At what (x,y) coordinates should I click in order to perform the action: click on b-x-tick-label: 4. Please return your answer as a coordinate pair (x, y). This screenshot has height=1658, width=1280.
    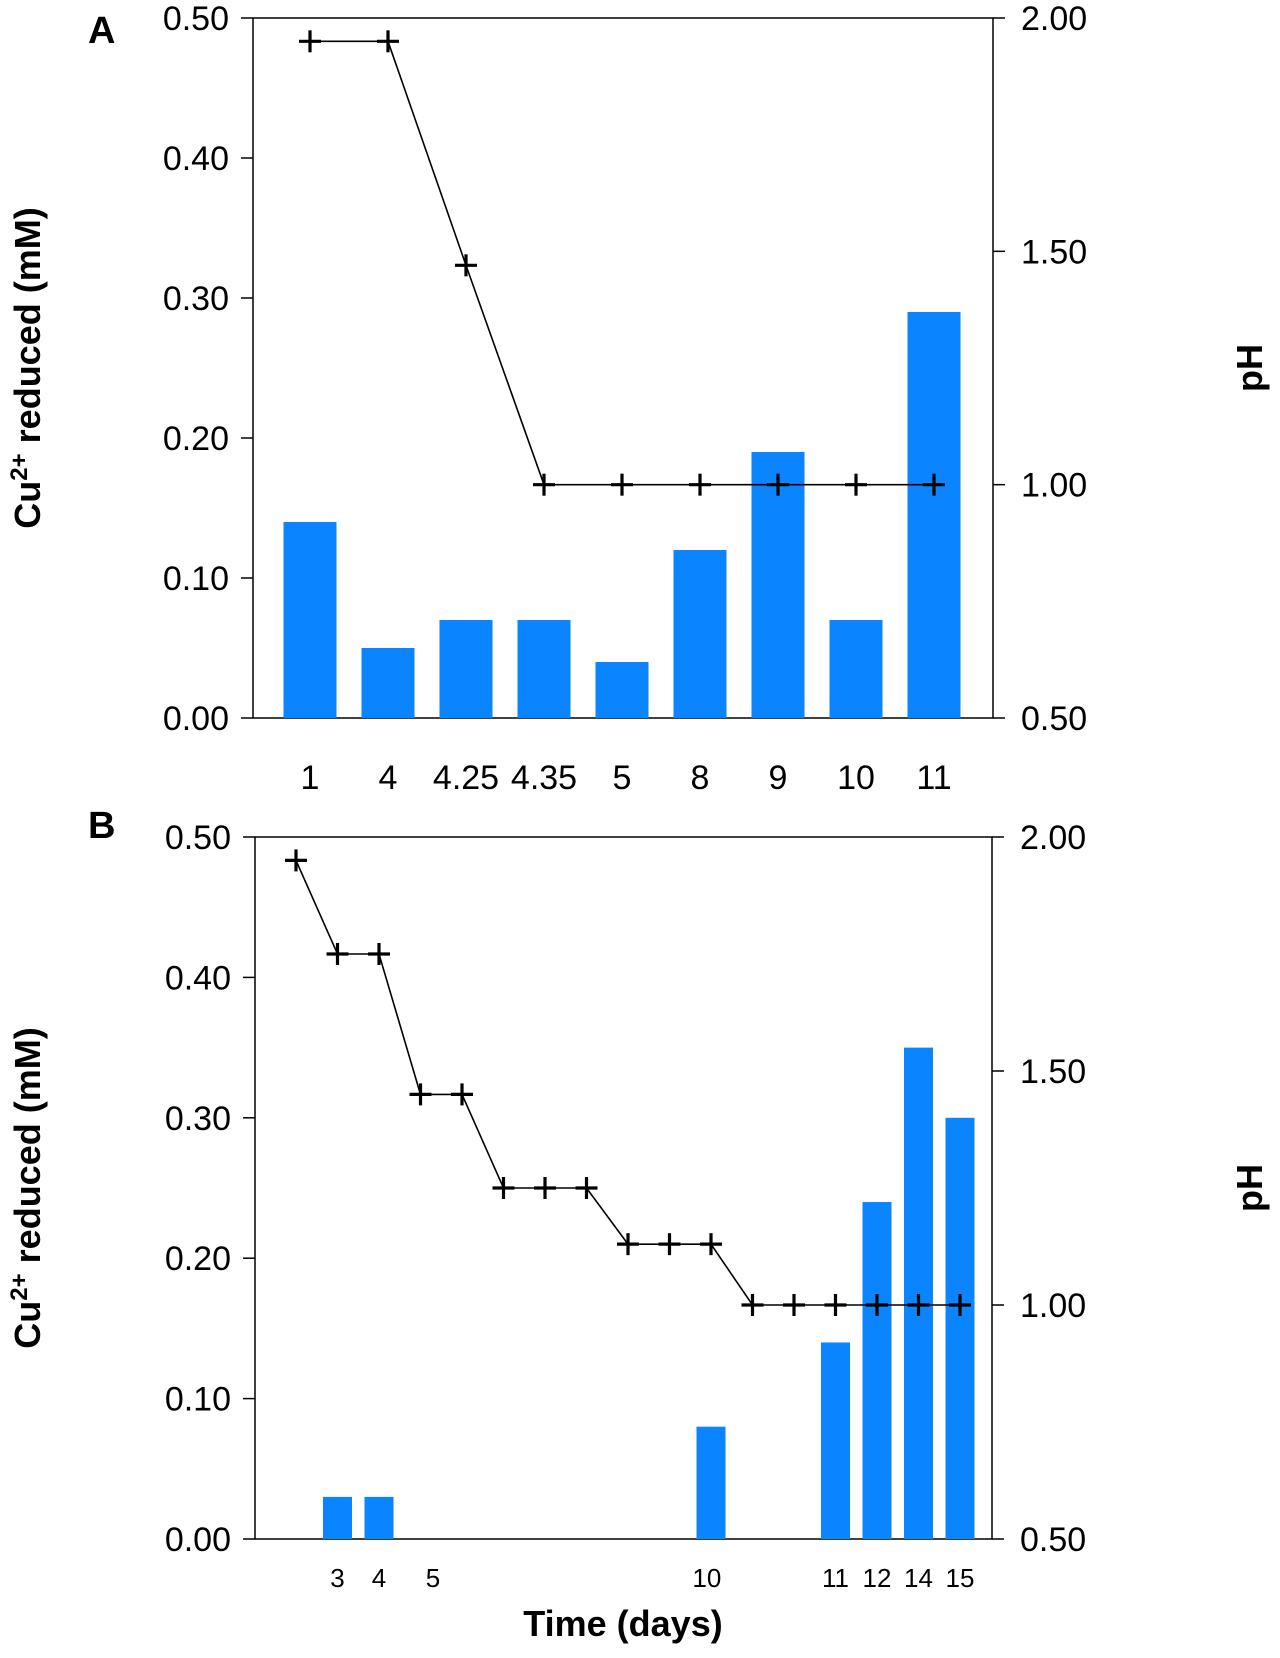
    Looking at the image, I should click on (379, 1578).